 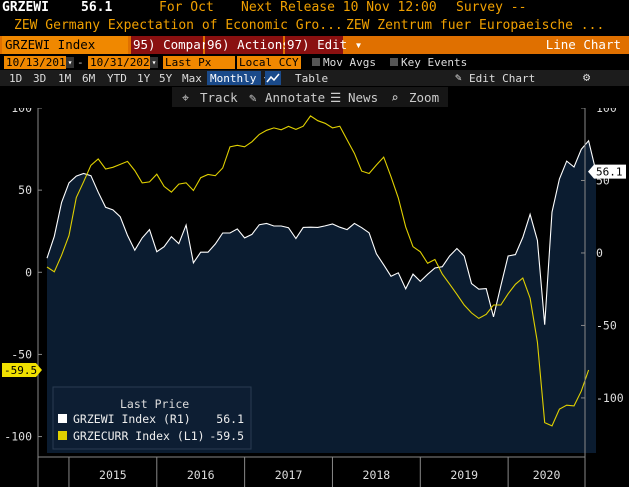 I want to click on frequency-select: Monthly ▾, so click(x=238, y=78).